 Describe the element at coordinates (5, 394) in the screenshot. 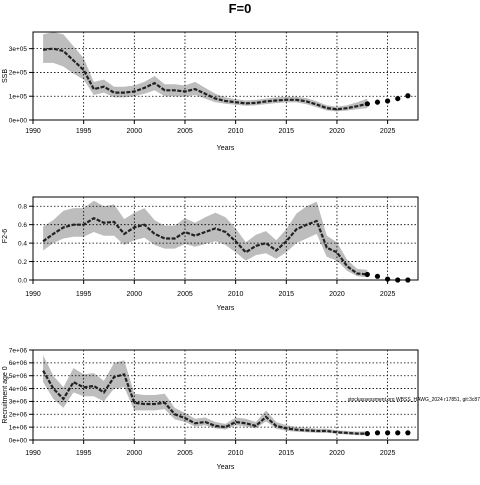

I see `y-axis-label: Recruitment age 0` at that location.